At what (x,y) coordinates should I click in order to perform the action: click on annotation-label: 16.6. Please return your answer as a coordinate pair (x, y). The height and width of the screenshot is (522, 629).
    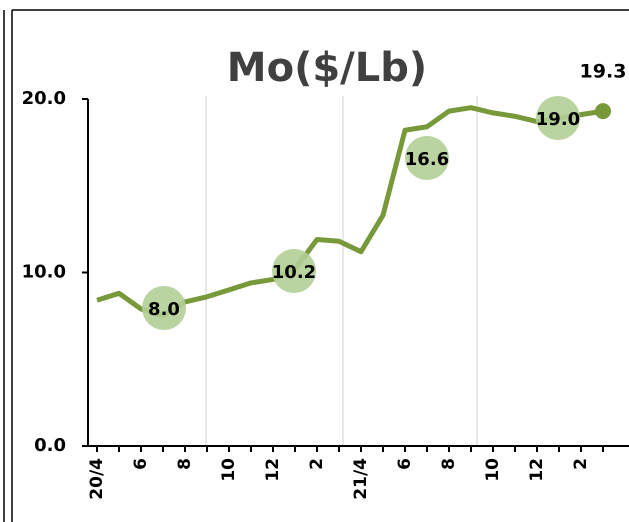
    Looking at the image, I should click on (427, 159).